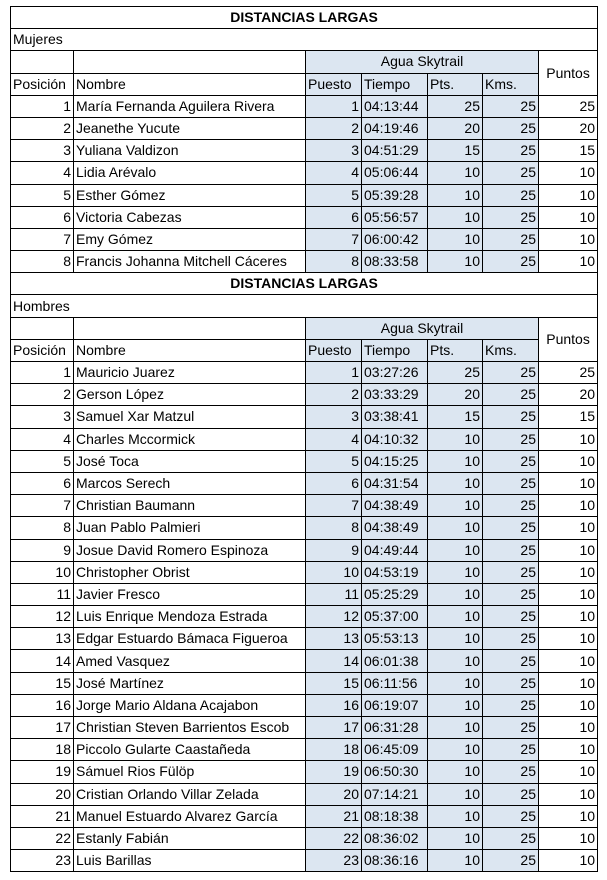 This screenshot has height=880, width=607. What do you see at coordinates (304, 838) in the screenshot?
I see `row: 22 Estanly Fabián 22 08:36:02 10 25 10` at bounding box center [304, 838].